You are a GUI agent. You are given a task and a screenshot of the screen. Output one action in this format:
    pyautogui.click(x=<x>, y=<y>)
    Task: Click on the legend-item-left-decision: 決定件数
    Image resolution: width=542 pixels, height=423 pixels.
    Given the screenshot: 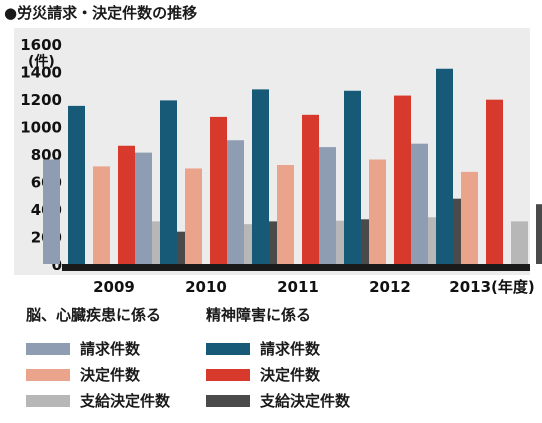 What is the action you would take?
    pyautogui.click(x=83, y=374)
    